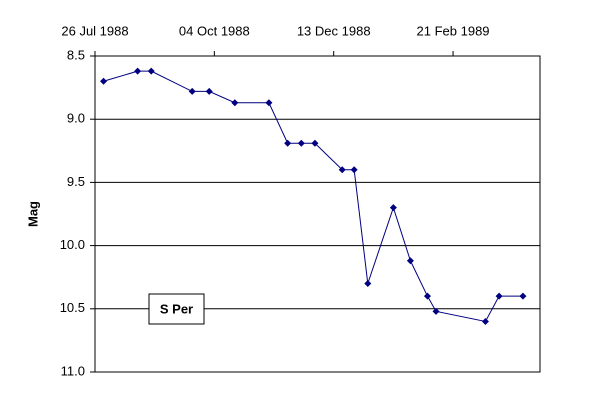 The image size is (600, 400). Describe the element at coordinates (76, 181) in the screenshot. I see `y-tick-label: 9.5` at that location.